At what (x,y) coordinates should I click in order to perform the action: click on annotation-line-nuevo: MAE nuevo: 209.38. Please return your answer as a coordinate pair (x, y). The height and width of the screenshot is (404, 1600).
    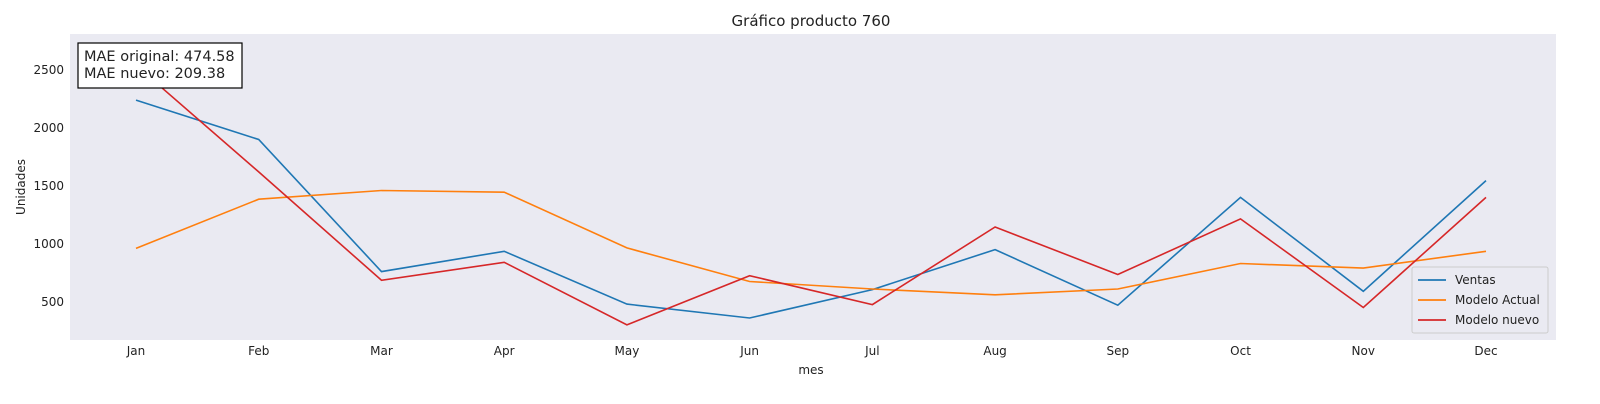
    Looking at the image, I should click on (154, 74).